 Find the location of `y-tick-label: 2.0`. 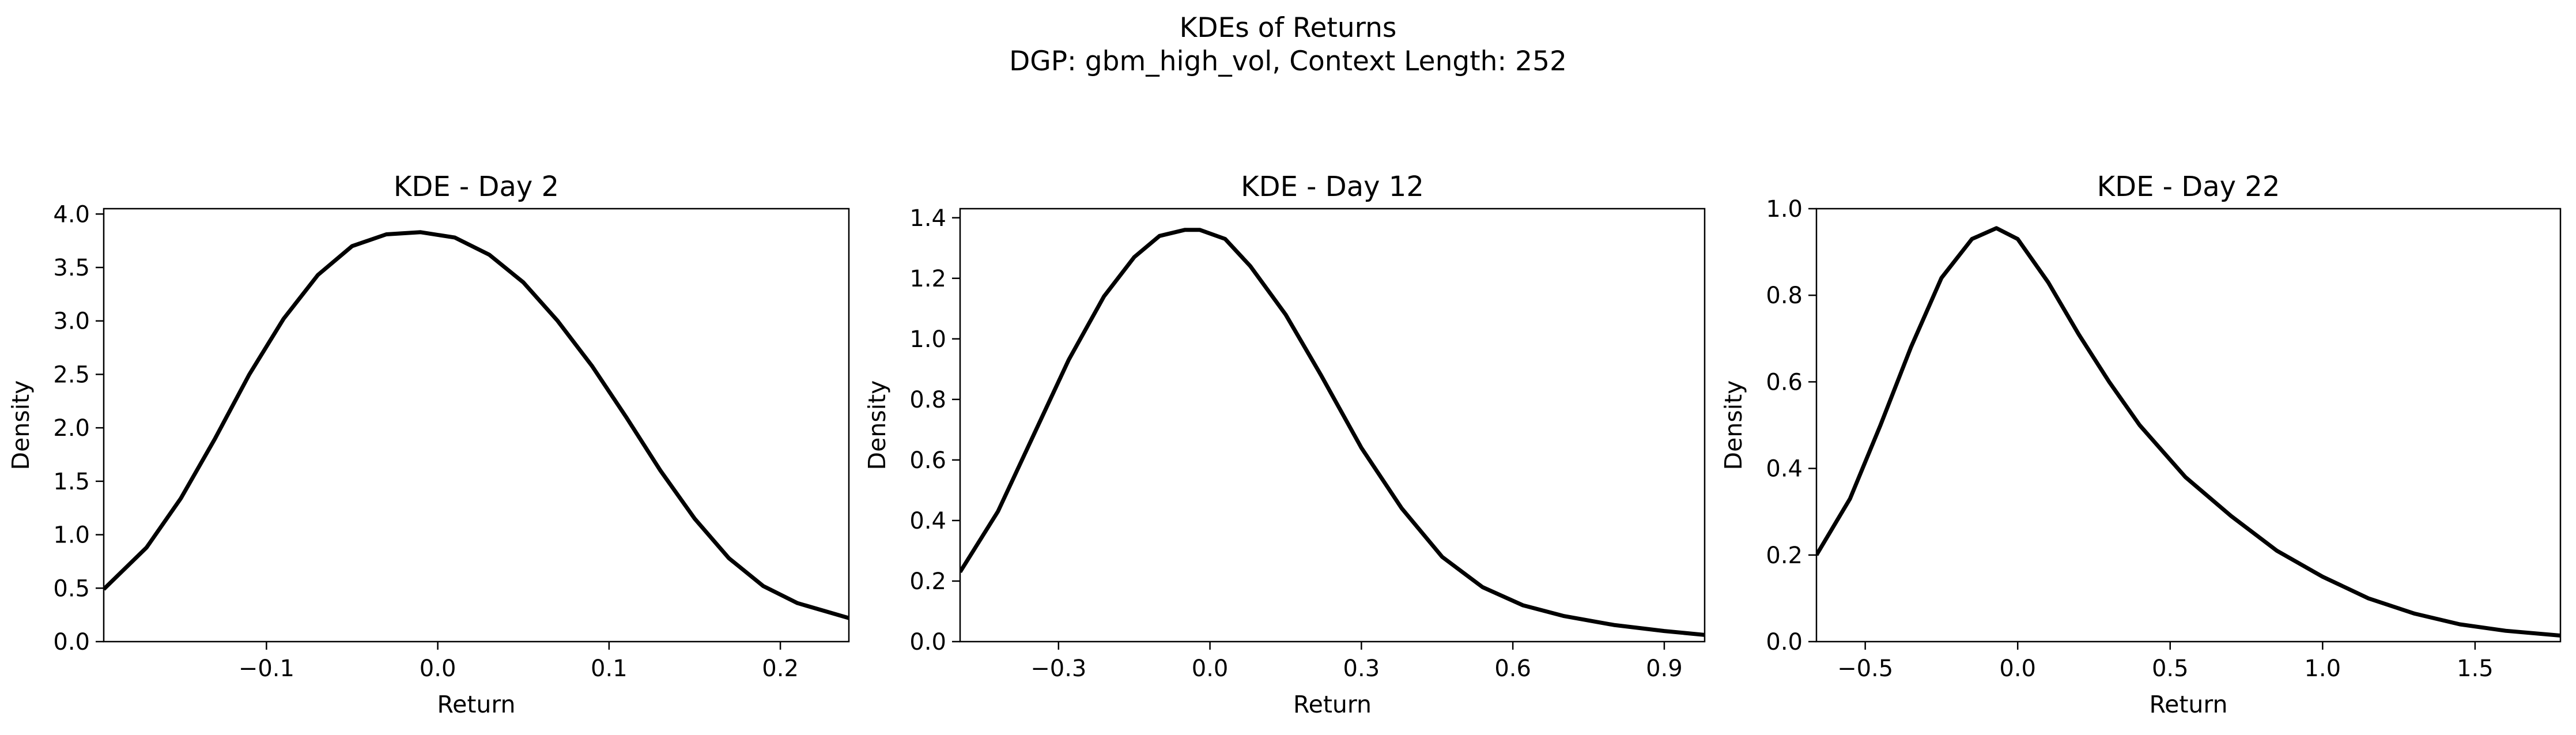

y-tick-label: 2.0 is located at coordinates (71, 428).